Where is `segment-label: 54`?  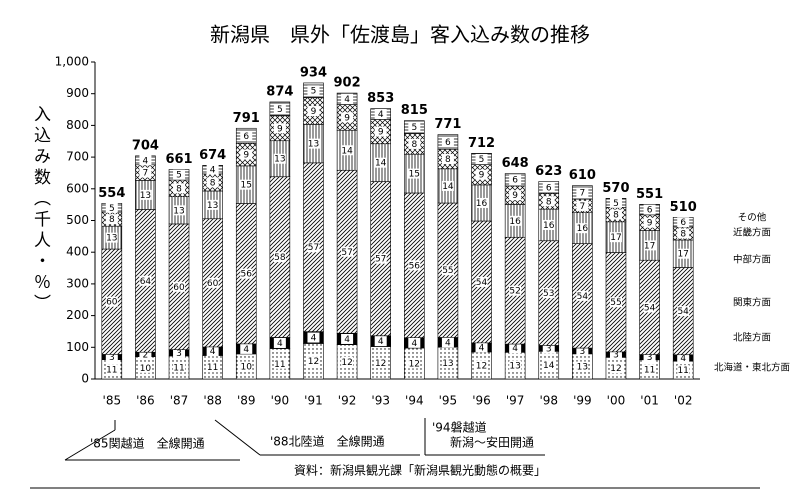 segment-label: 54 is located at coordinates (650, 308).